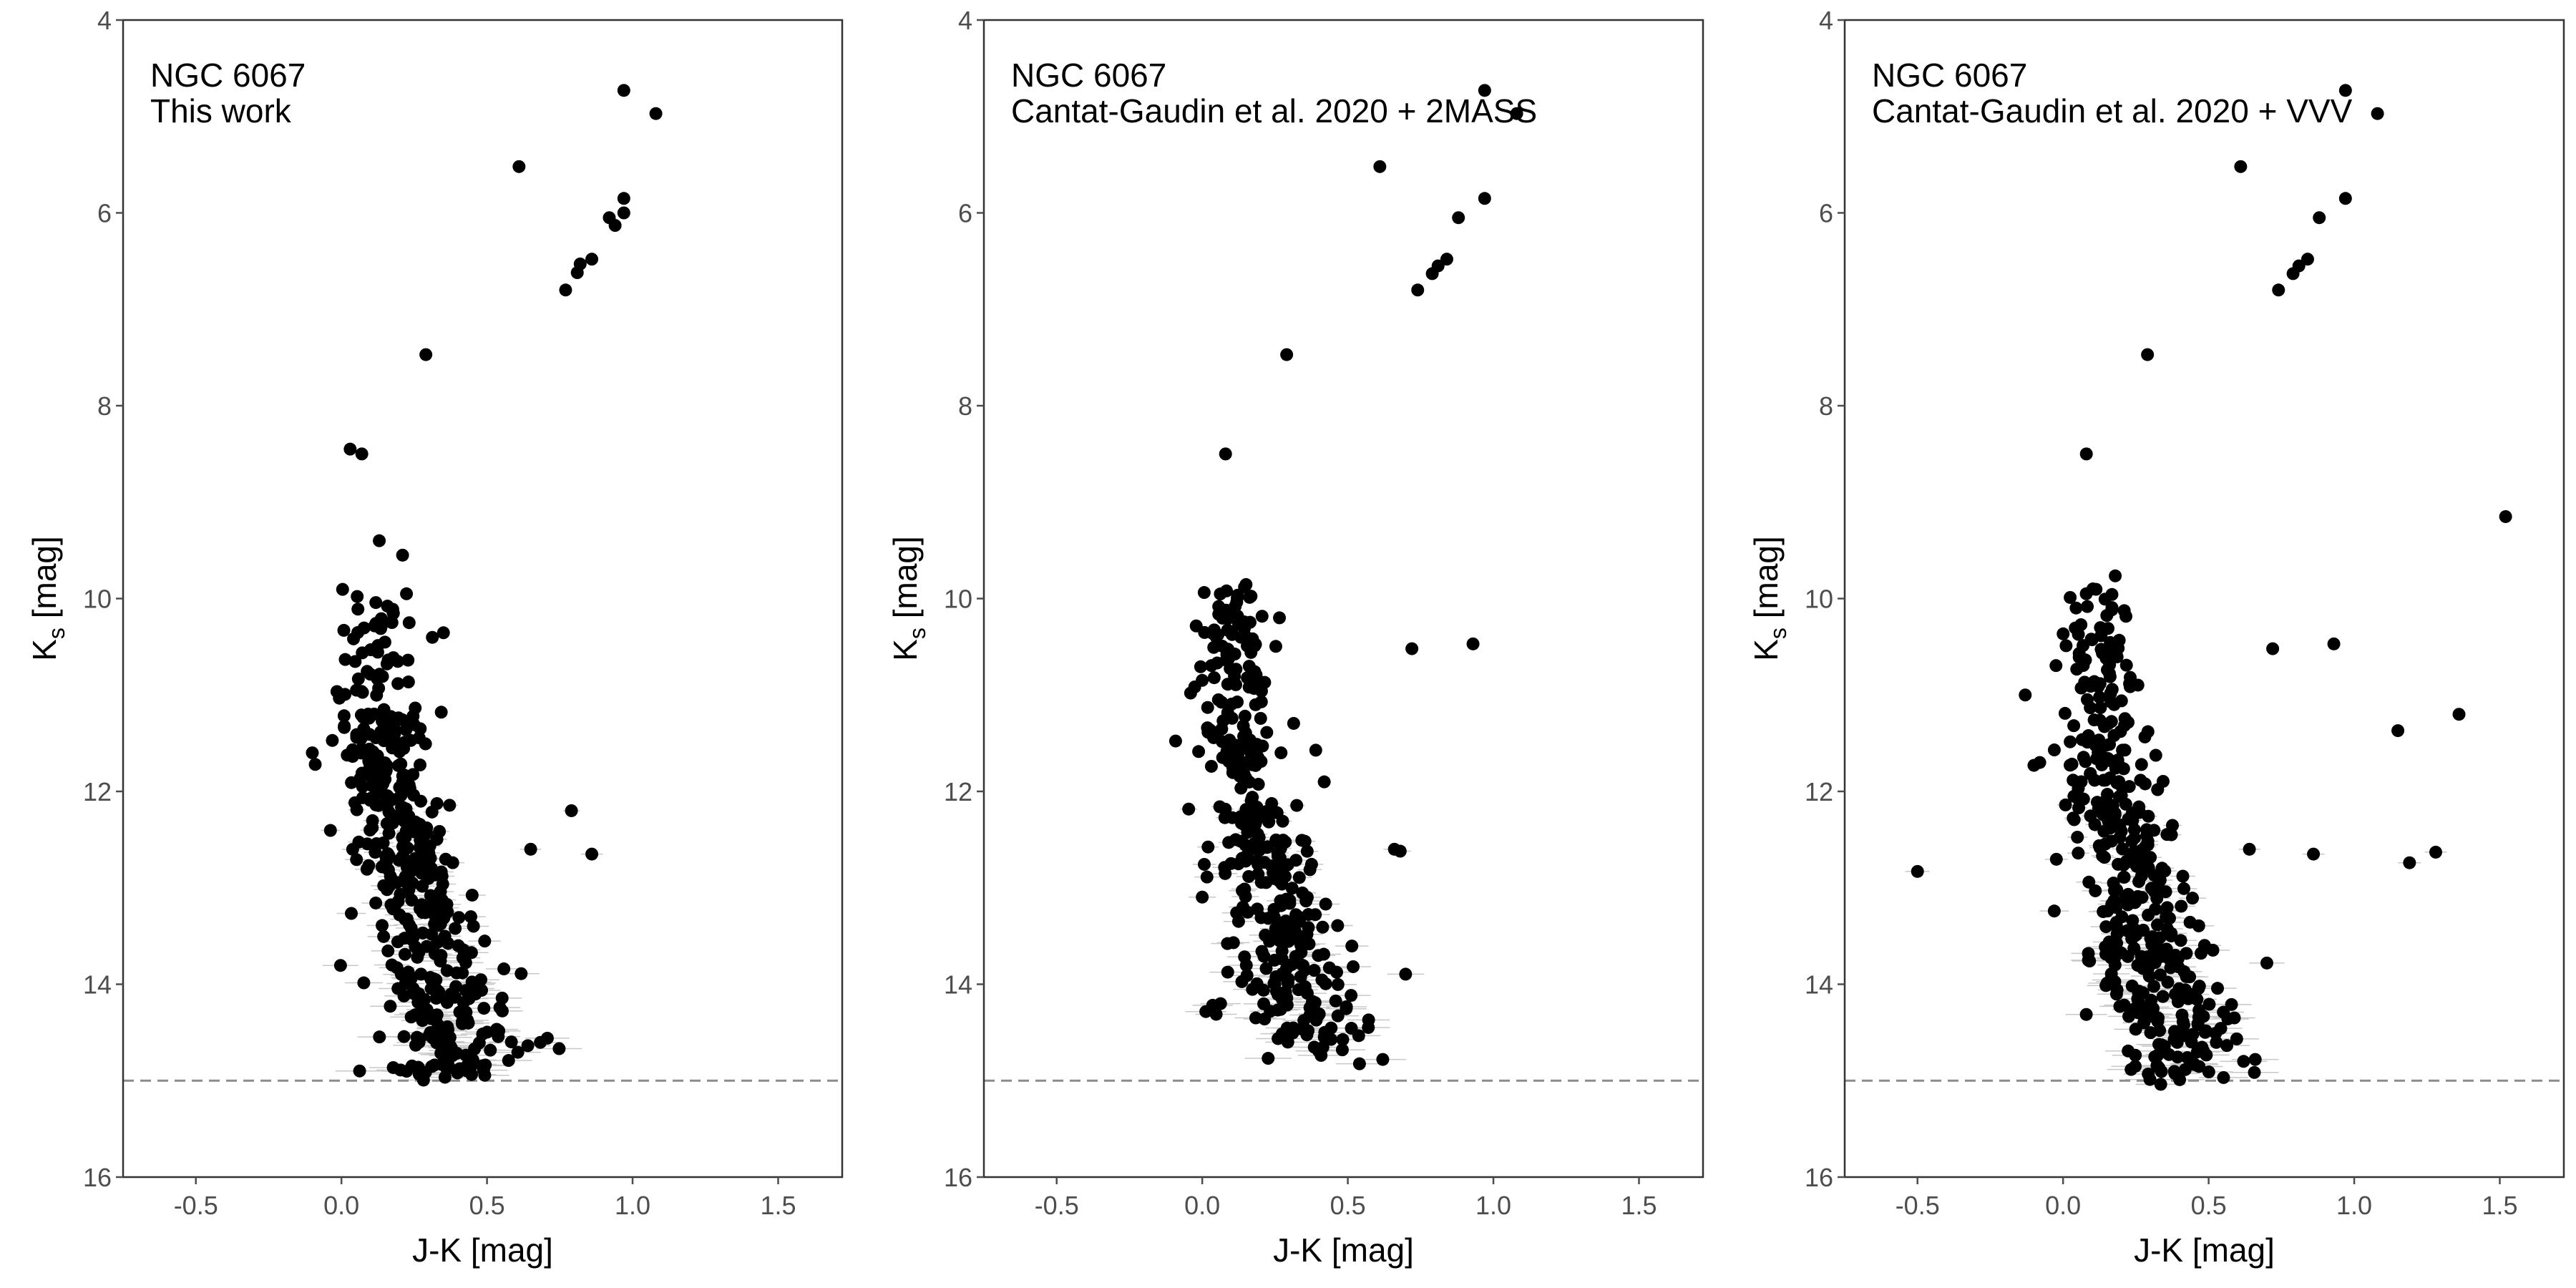 The image size is (2576, 1288). What do you see at coordinates (1826, 213) in the screenshot?
I see `y-tick-label: 6` at bounding box center [1826, 213].